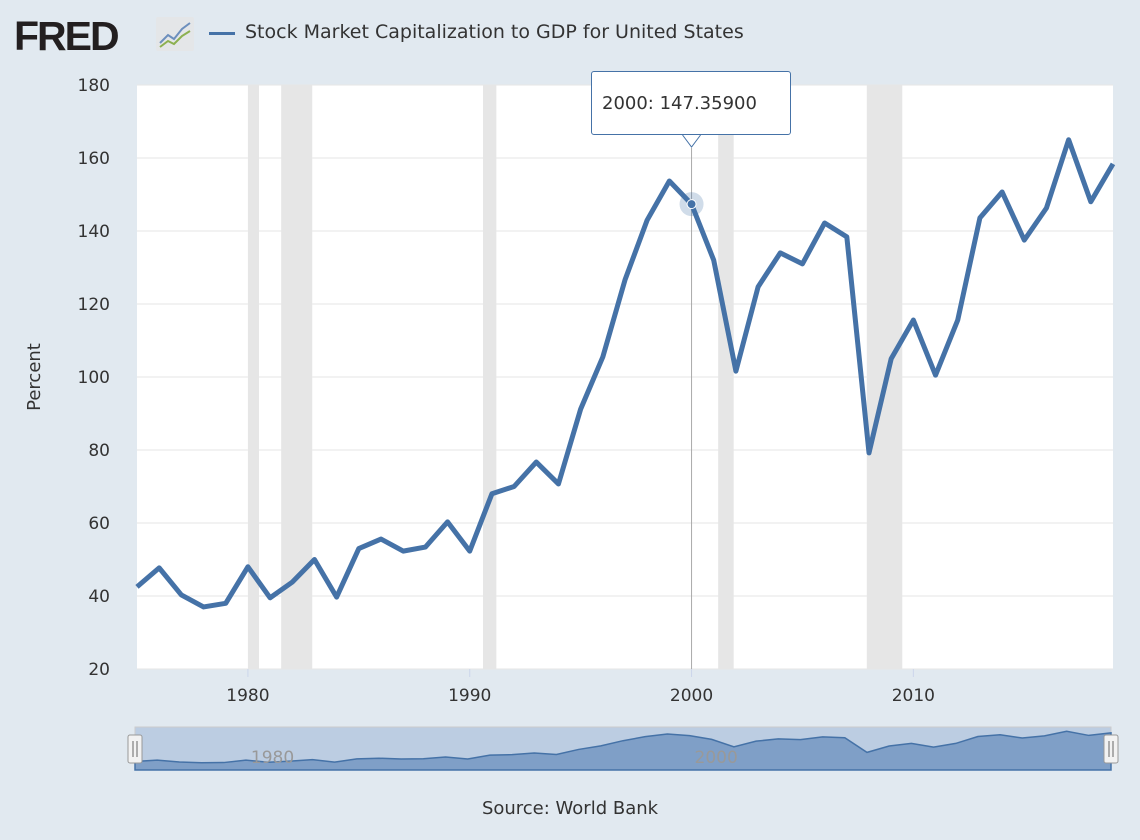  Describe the element at coordinates (99, 597) in the screenshot. I see `y-tick-label: 40` at that location.